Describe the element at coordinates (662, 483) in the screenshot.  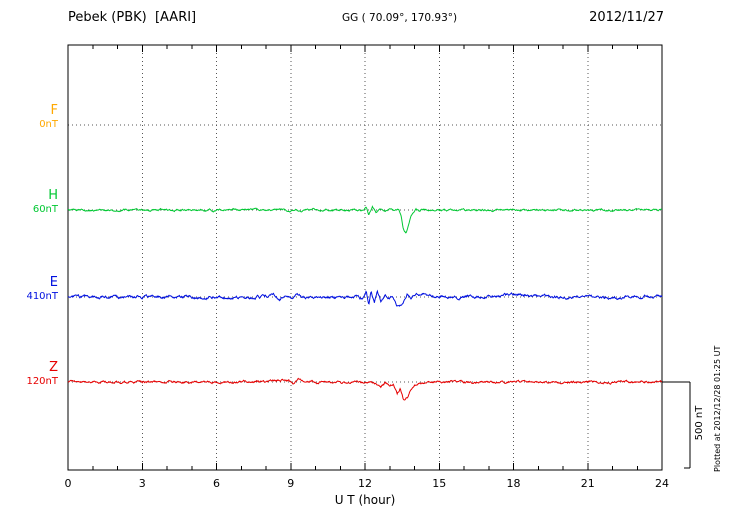
I see `x-tick-label: 24` at that location.